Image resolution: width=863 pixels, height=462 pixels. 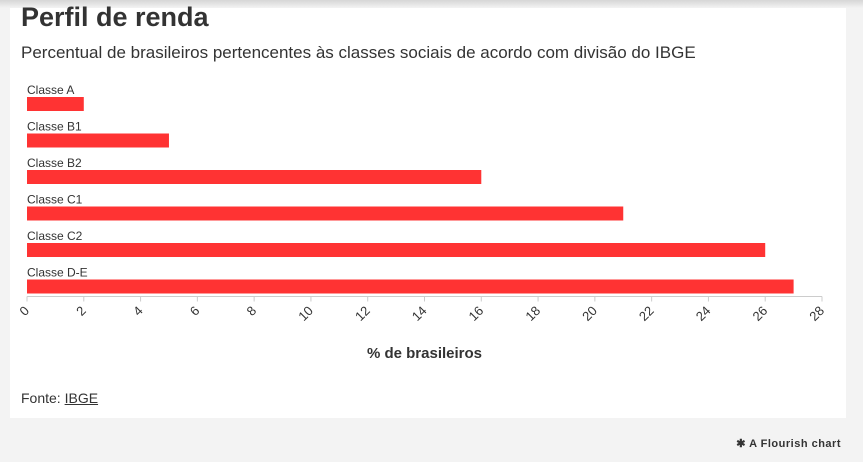 What do you see at coordinates (195, 311) in the screenshot?
I see `x-tick-label: 6` at bounding box center [195, 311].